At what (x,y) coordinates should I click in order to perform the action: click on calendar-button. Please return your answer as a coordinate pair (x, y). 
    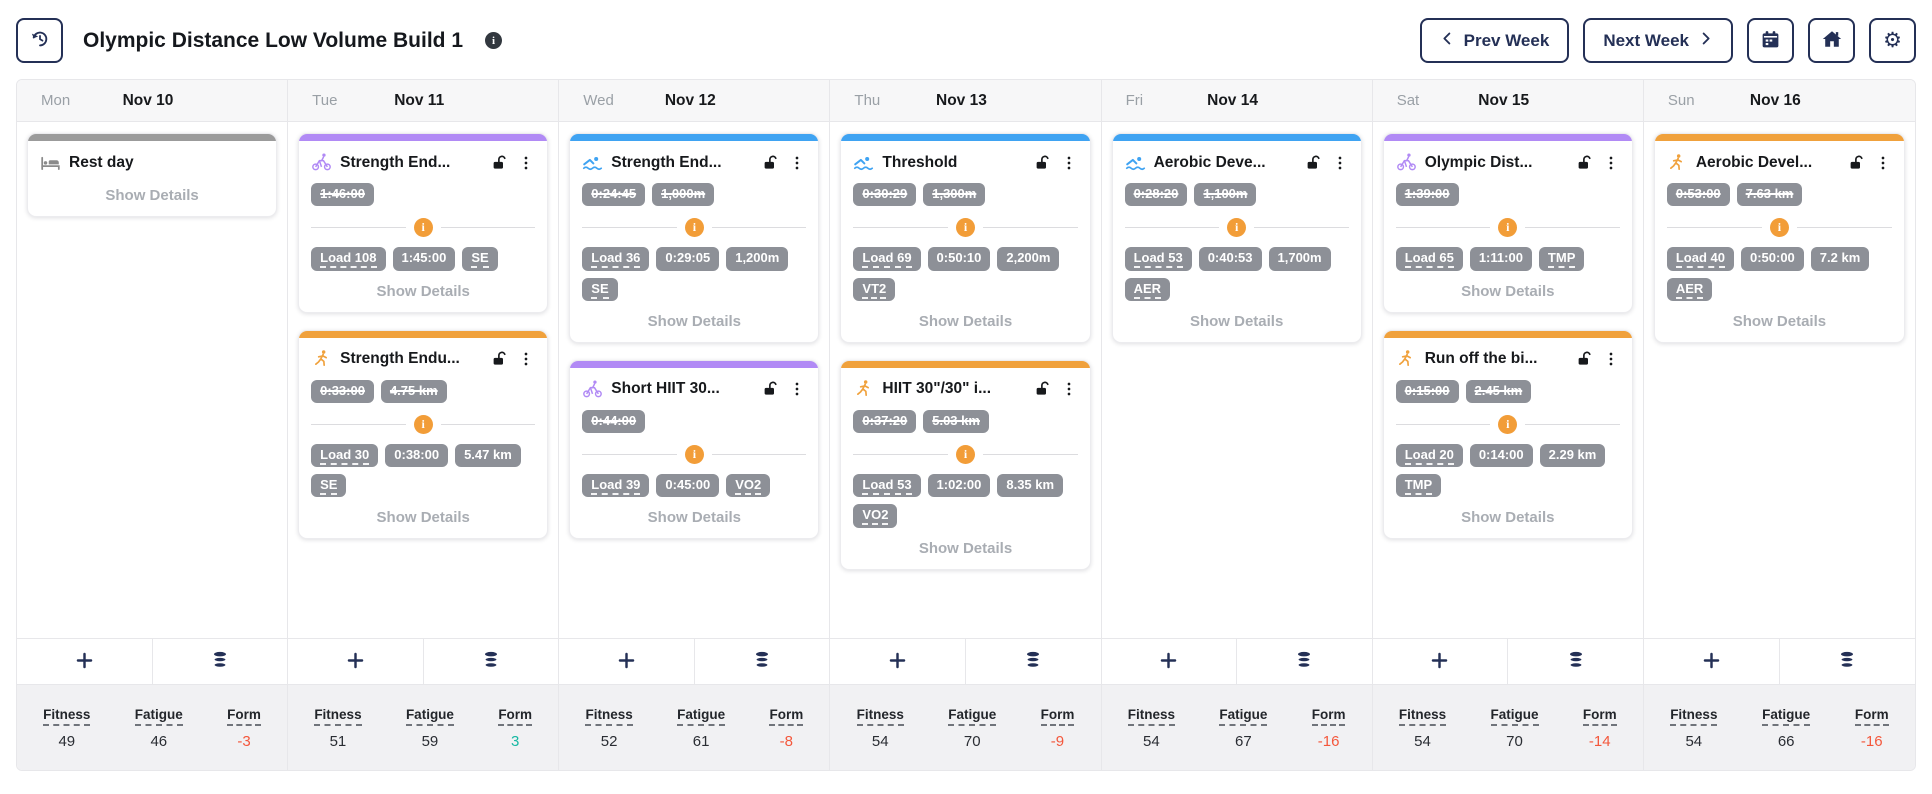
    Looking at the image, I should click on (1770, 40).